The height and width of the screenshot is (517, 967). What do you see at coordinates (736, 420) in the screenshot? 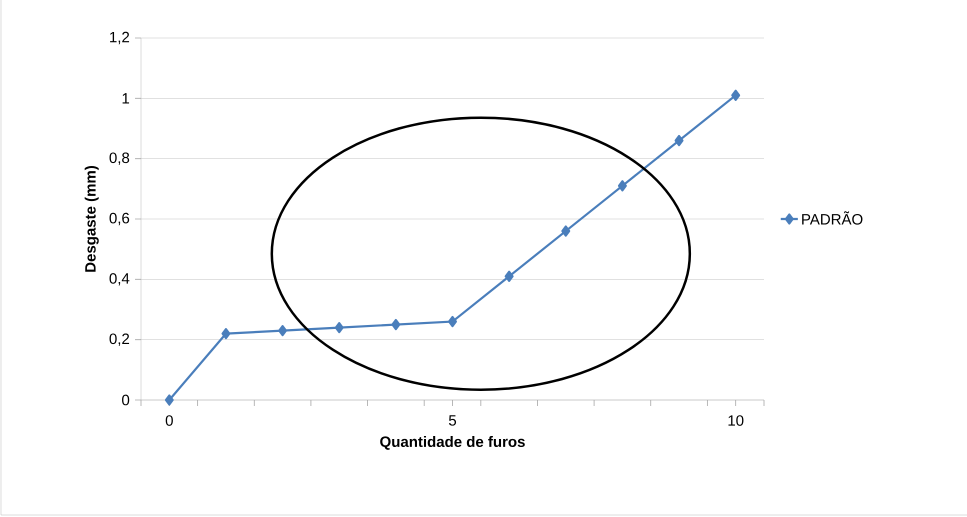
I see `x-tick-label: 10` at bounding box center [736, 420].